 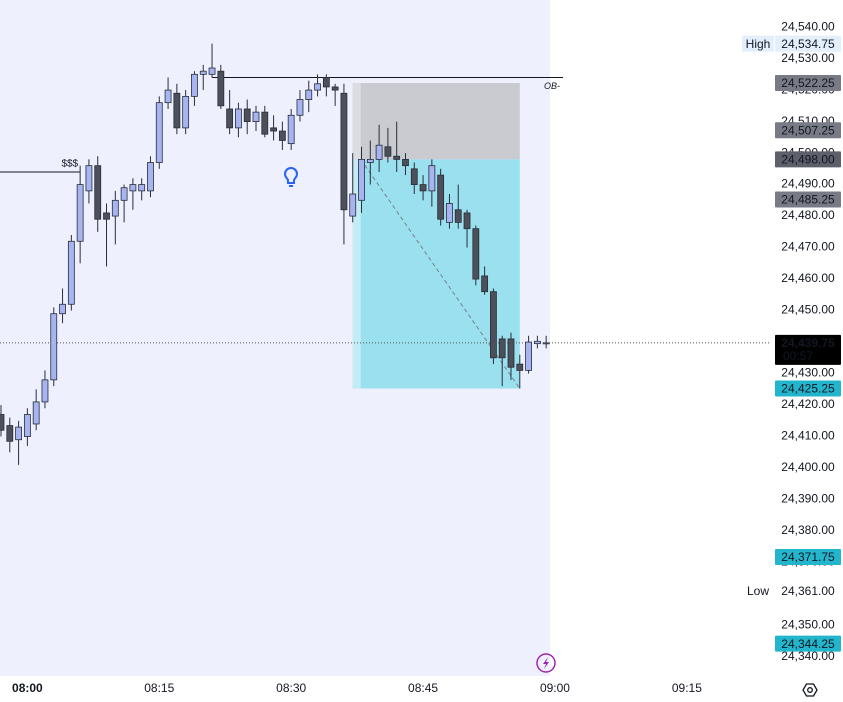 What do you see at coordinates (159, 688) in the screenshot?
I see `x-tick-label: 08:15` at bounding box center [159, 688].